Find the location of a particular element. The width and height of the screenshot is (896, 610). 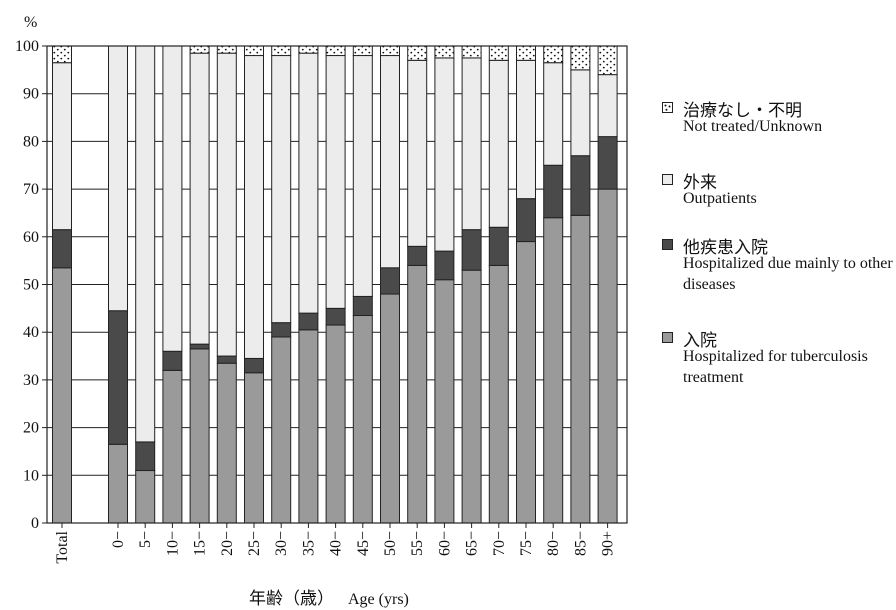

x-tick-label: 20− is located at coordinates (227, 543).